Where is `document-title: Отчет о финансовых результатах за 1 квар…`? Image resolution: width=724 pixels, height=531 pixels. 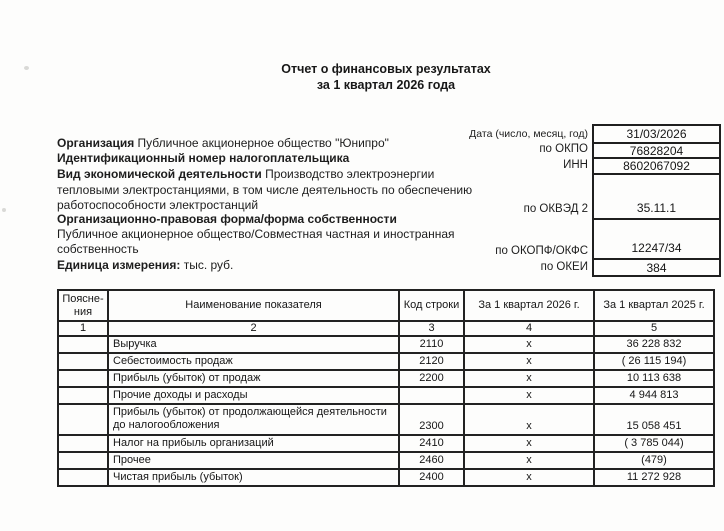
document-title: Отчет о финансовых результатах за 1 квар… is located at coordinates (386, 77).